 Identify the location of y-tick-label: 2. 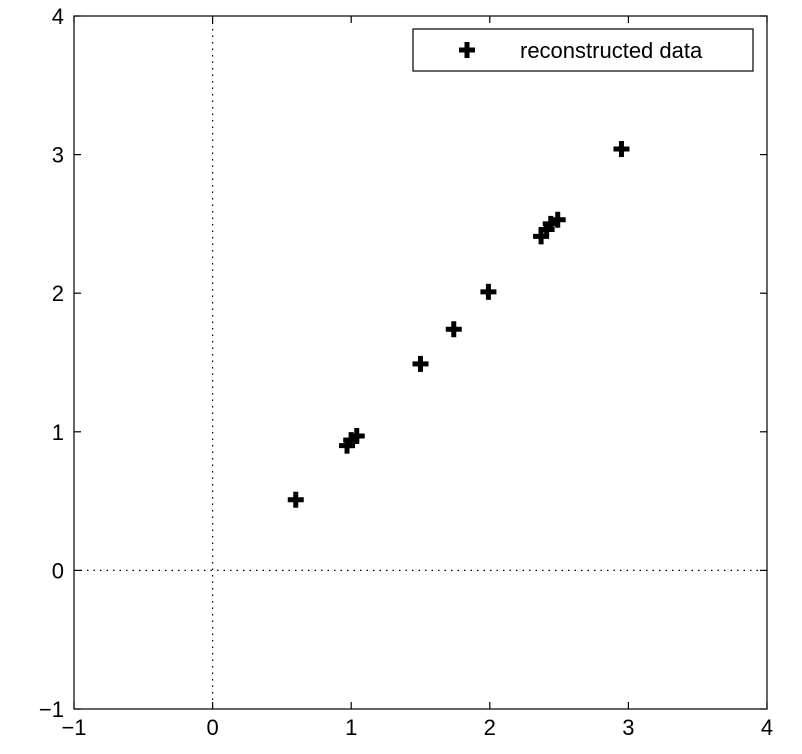
(58, 293).